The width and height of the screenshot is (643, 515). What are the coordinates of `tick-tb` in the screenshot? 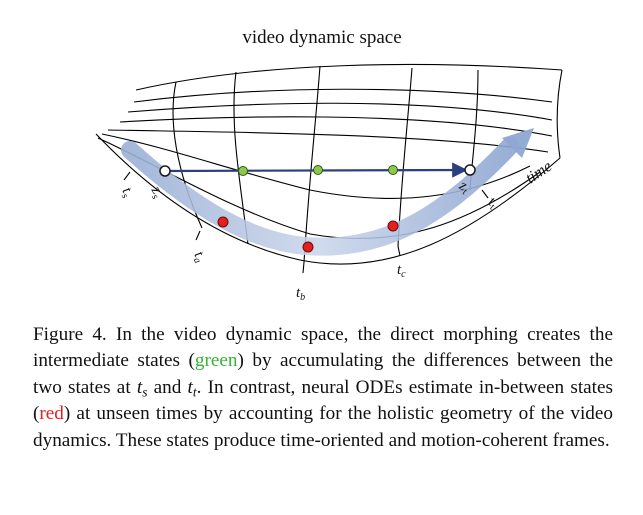 It's located at (303, 267).